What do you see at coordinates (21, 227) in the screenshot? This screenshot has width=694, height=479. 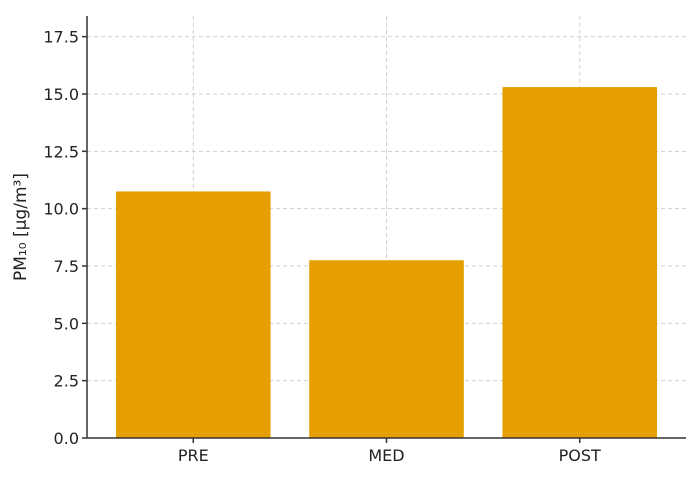 I see `y-axis-label: PM₁₀ [µg/m³]` at bounding box center [21, 227].